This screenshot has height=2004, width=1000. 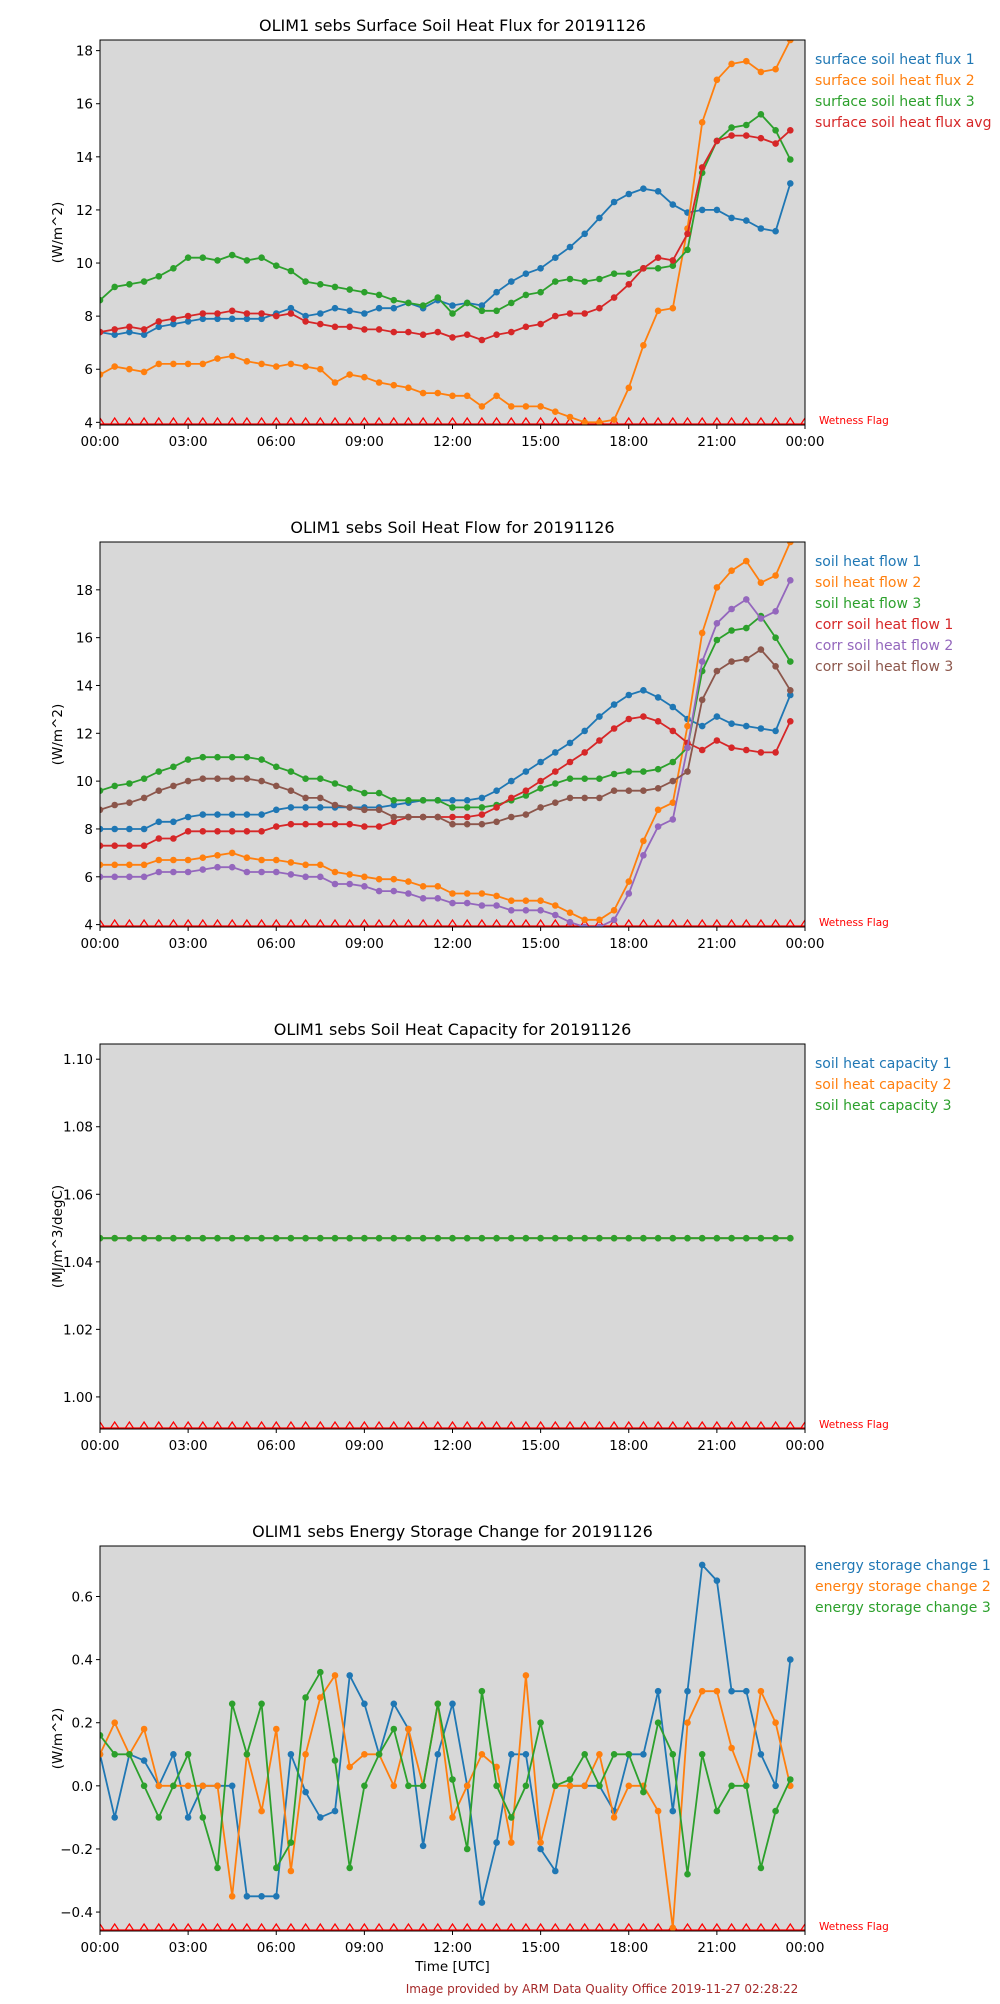 What do you see at coordinates (868, 583) in the screenshot?
I see `legend-entry-2: soil heat flow 2` at bounding box center [868, 583].